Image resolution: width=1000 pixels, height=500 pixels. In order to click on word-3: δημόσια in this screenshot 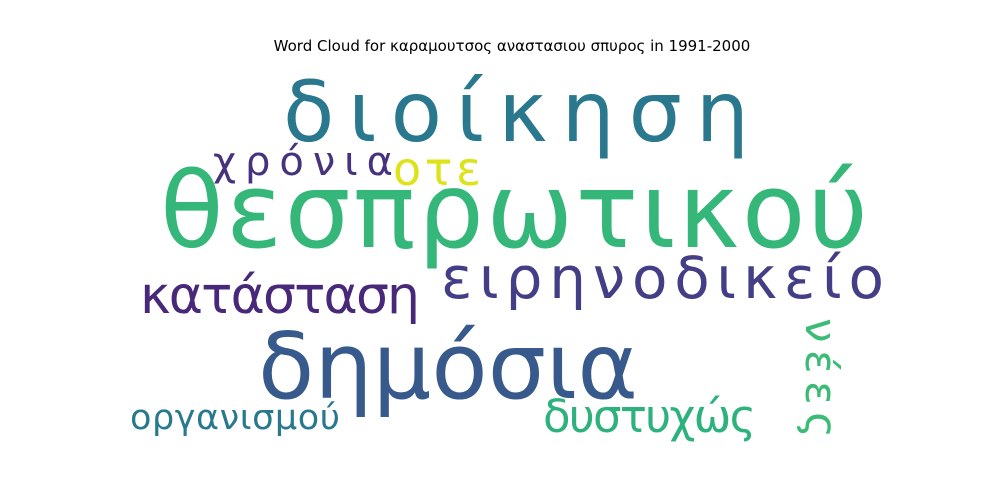, I will do `click(448, 366)`.